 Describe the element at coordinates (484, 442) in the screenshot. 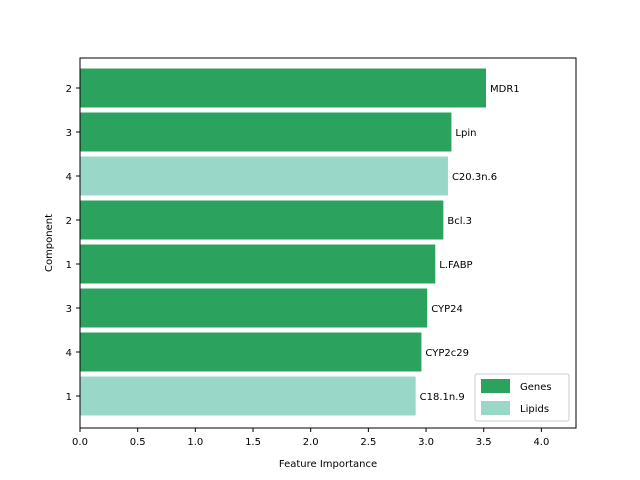

I see `x-tick-label: 3.5` at that location.